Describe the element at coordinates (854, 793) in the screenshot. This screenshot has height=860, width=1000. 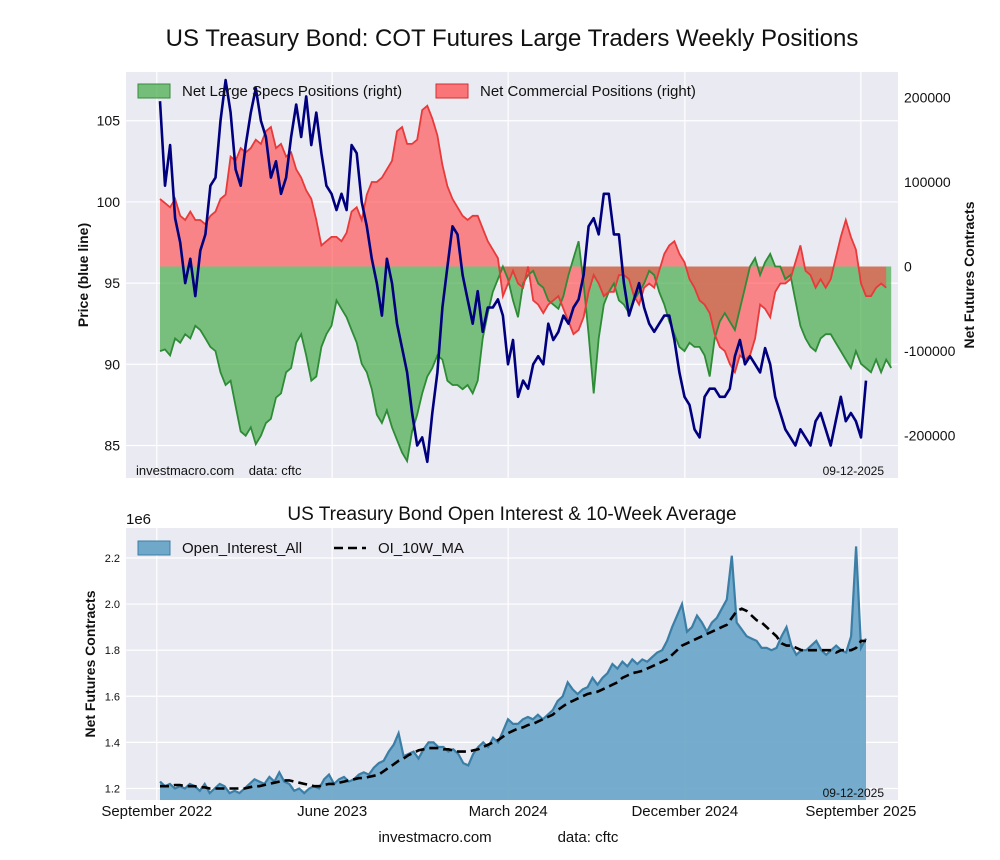
I see `open-interest-date-watermark: 09-12-2025` at that location.